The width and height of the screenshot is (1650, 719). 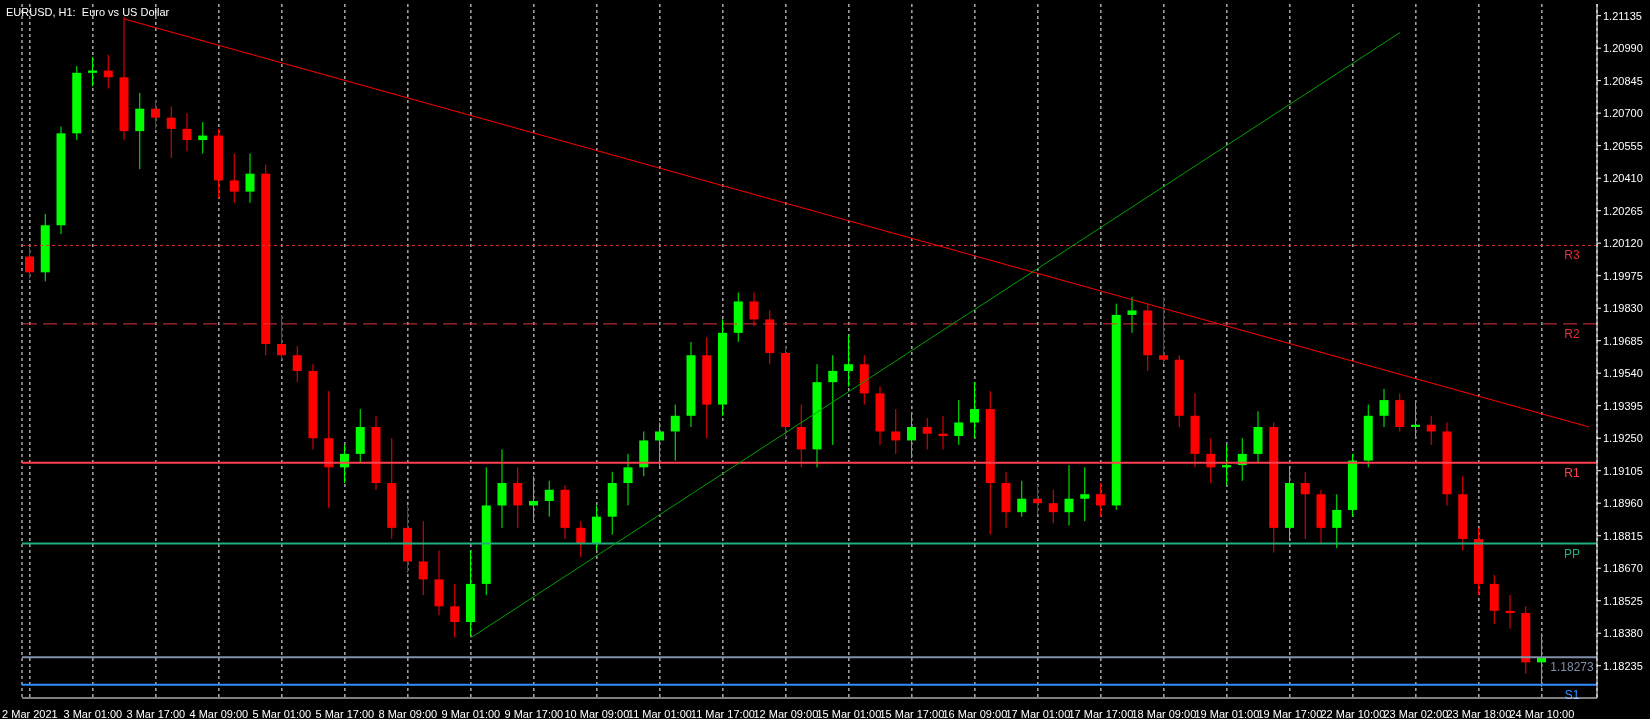 What do you see at coordinates (1623, 48) in the screenshot?
I see `y-tick-label: 1.20990` at bounding box center [1623, 48].